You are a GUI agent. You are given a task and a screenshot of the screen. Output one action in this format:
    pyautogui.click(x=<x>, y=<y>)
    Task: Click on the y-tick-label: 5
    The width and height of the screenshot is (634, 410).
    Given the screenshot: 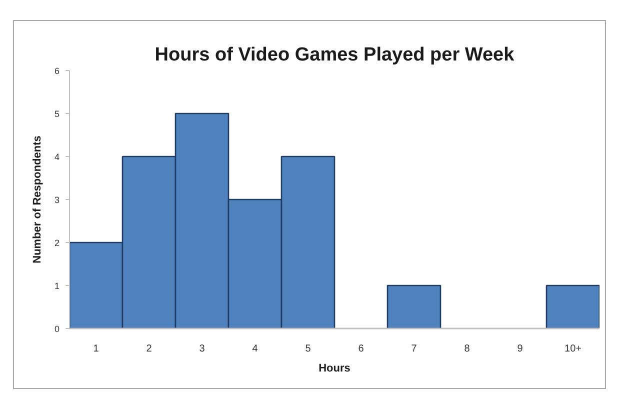 What is the action you would take?
    pyautogui.click(x=57, y=114)
    